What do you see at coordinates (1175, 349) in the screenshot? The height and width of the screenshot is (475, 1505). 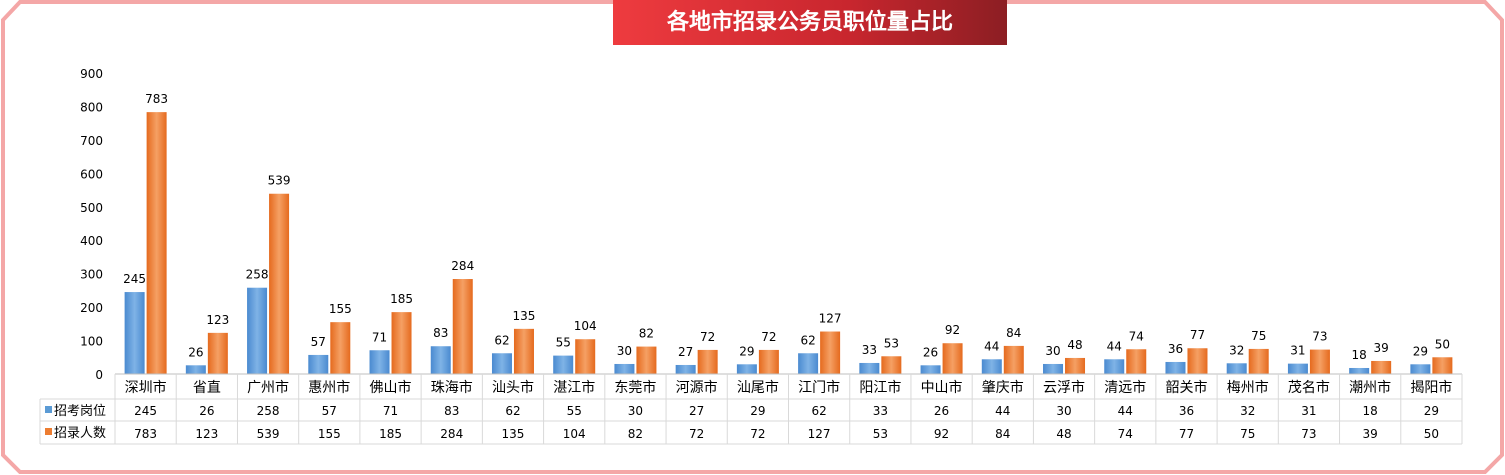 I see `data-label: 36` at bounding box center [1175, 349].